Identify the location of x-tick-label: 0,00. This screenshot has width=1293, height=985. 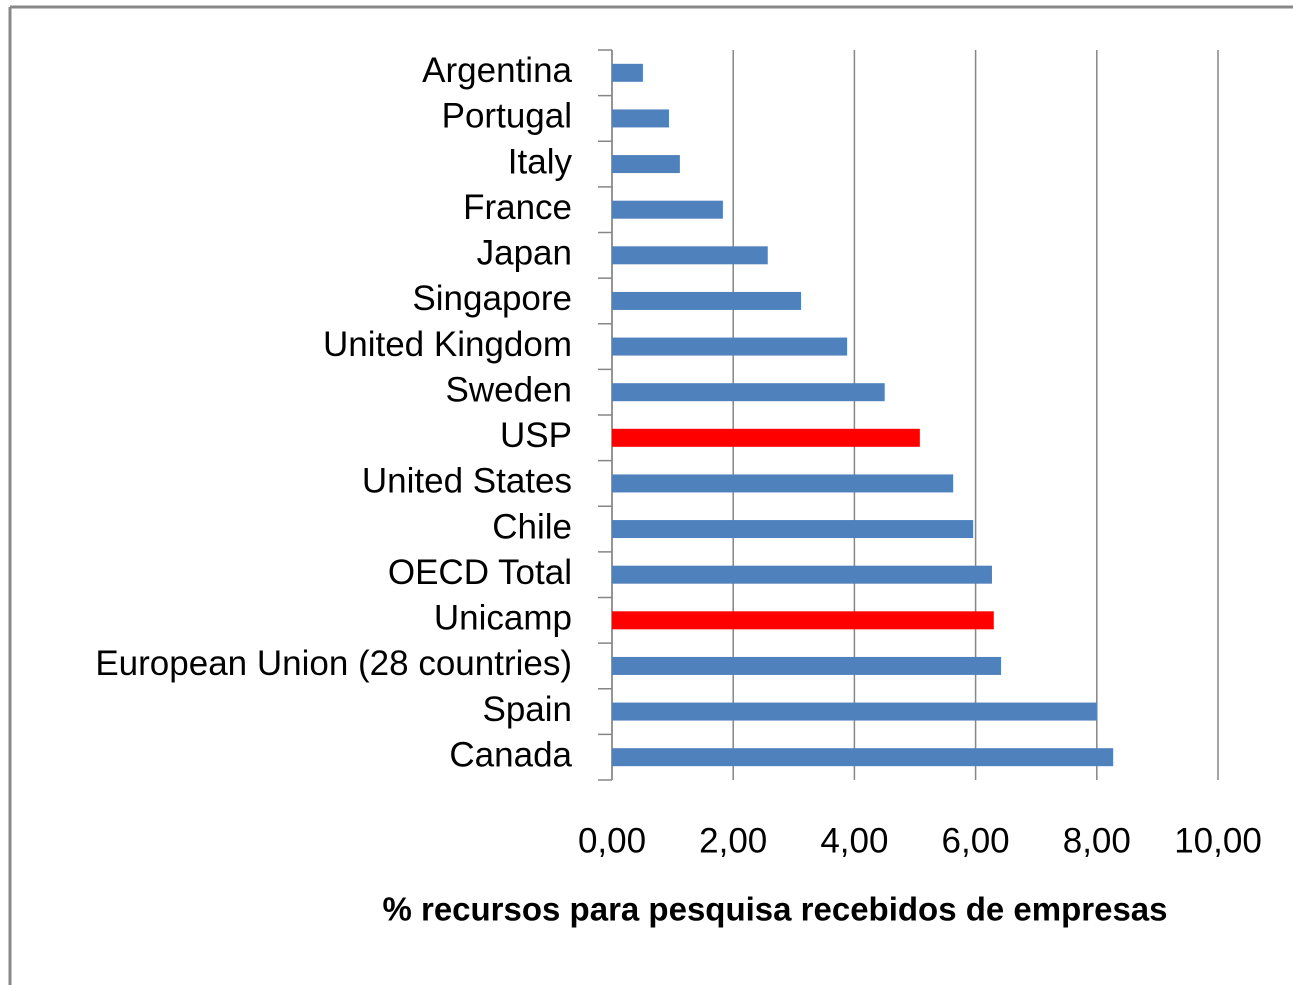
(612, 840).